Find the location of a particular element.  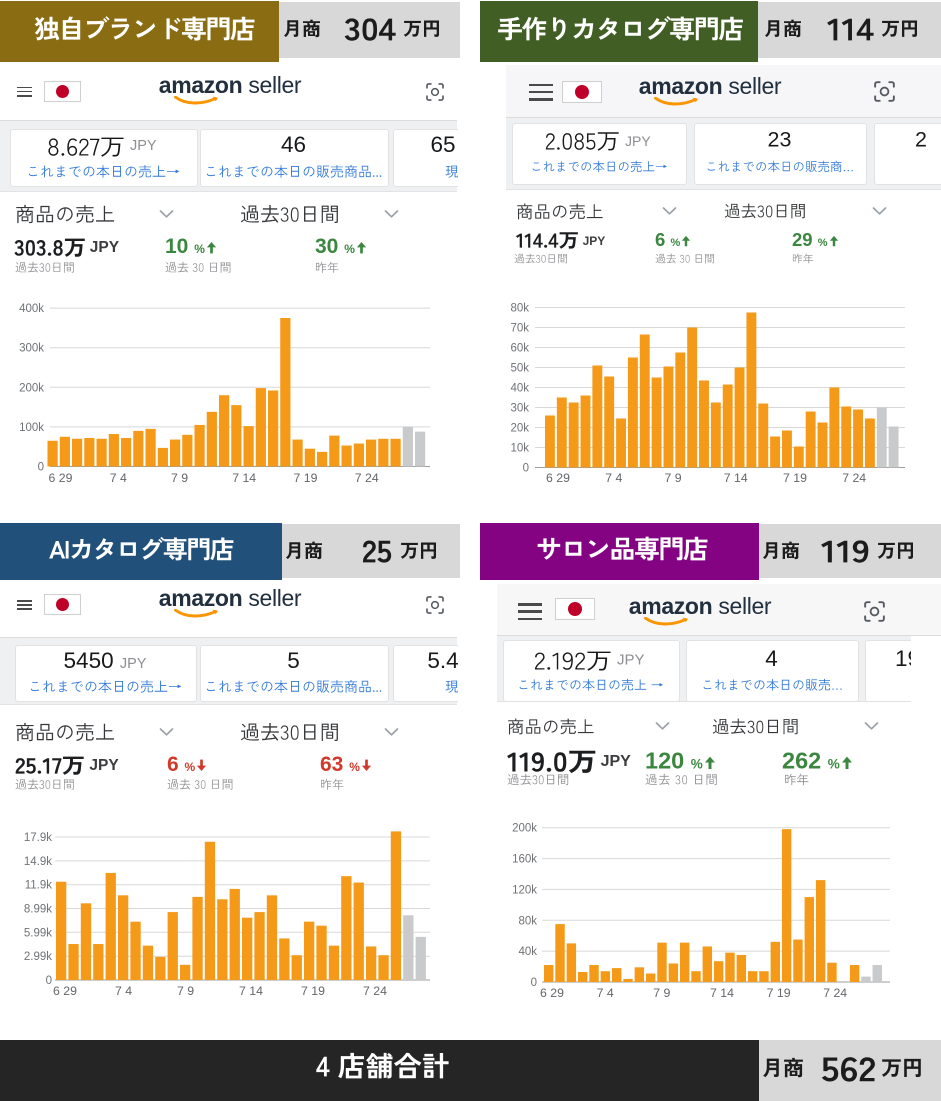

svg-text: 70k is located at coordinates (519, 329).